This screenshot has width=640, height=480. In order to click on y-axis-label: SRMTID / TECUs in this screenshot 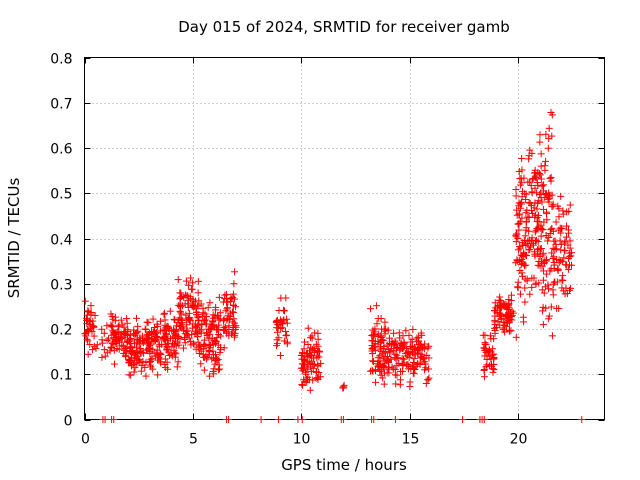, I will do `click(14, 238)`.